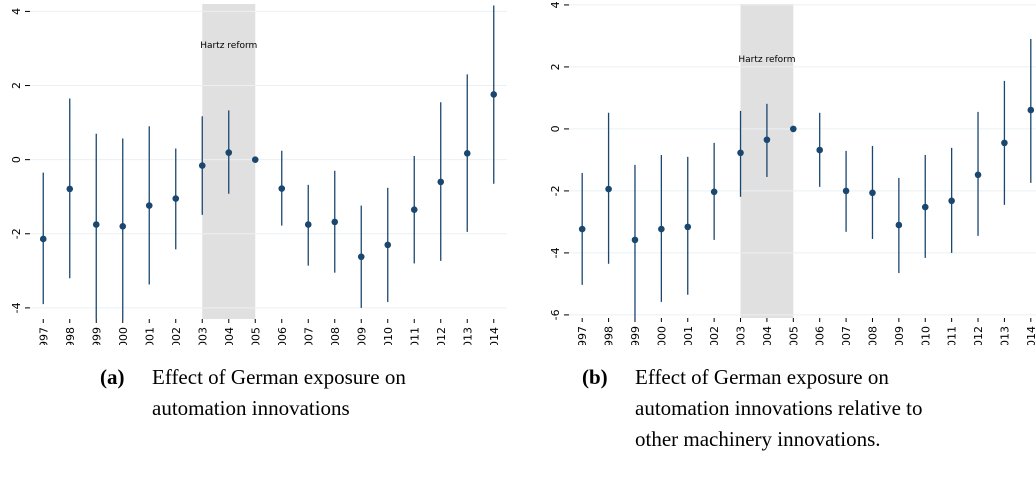 The width and height of the screenshot is (1036, 483). I want to click on y-tick-label: -6, so click(555, 314).